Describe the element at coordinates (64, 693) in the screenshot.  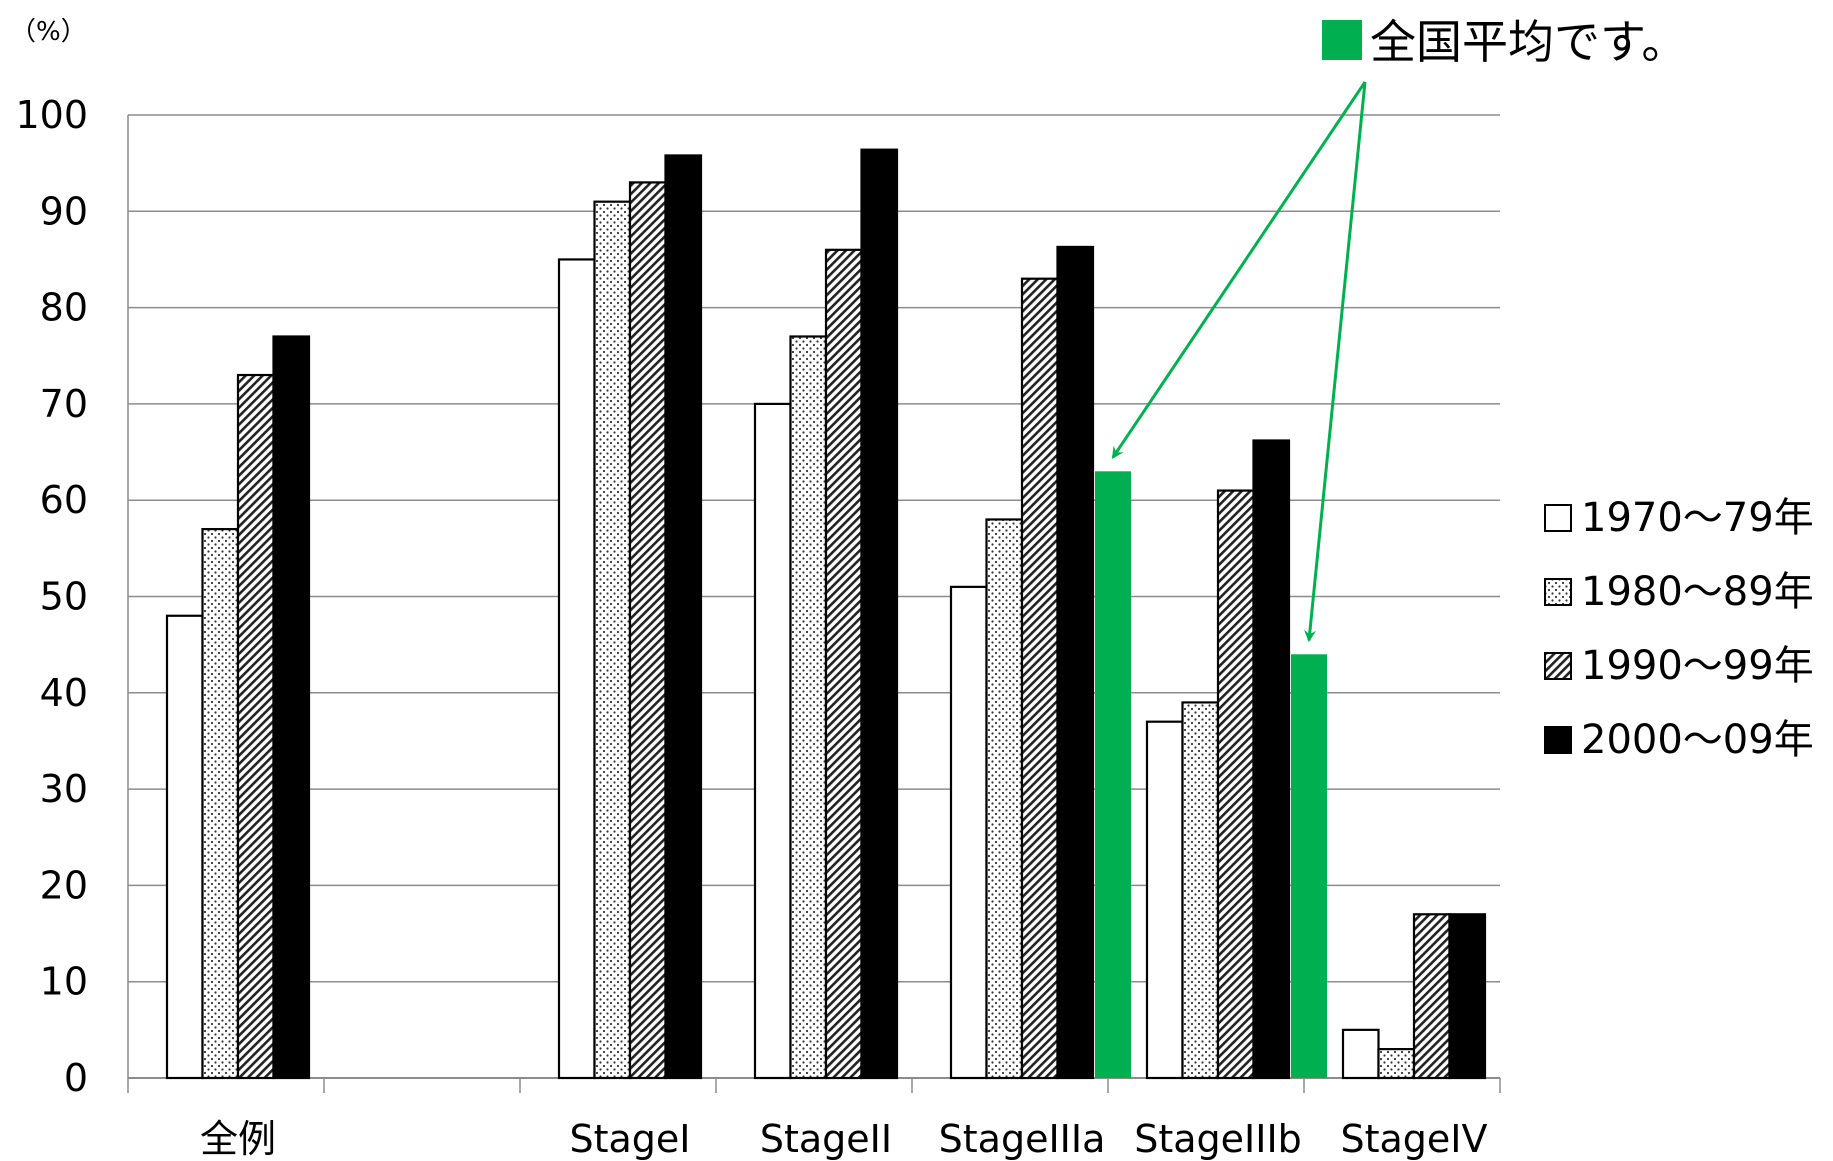
I see `y-tick-label: 40` at that location.